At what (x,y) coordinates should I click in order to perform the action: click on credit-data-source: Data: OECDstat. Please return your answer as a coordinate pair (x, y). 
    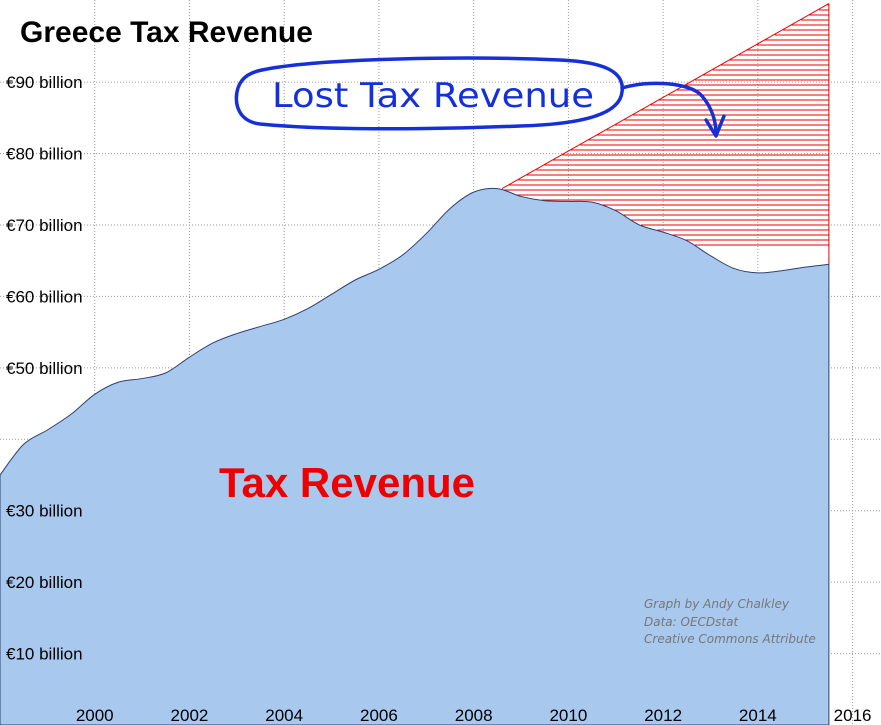
    Looking at the image, I should click on (691, 622).